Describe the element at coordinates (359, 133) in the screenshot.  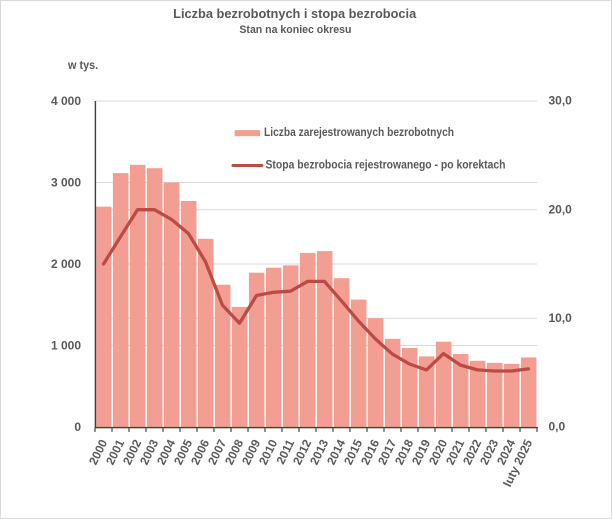
I see `svg-text:Liczba zarejestrowanych bezrob: Liczba zarejestrowanych bezrobotnych` at that location.